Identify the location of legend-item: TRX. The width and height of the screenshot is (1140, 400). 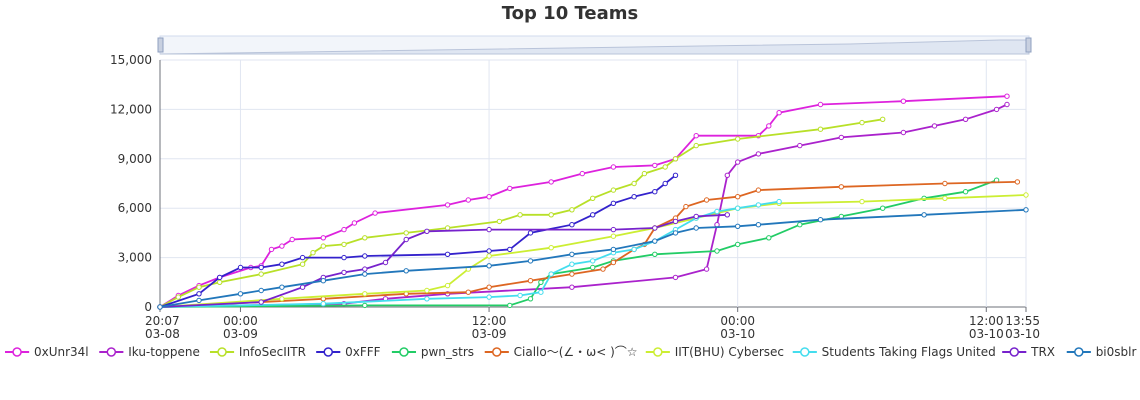
(1028, 352).